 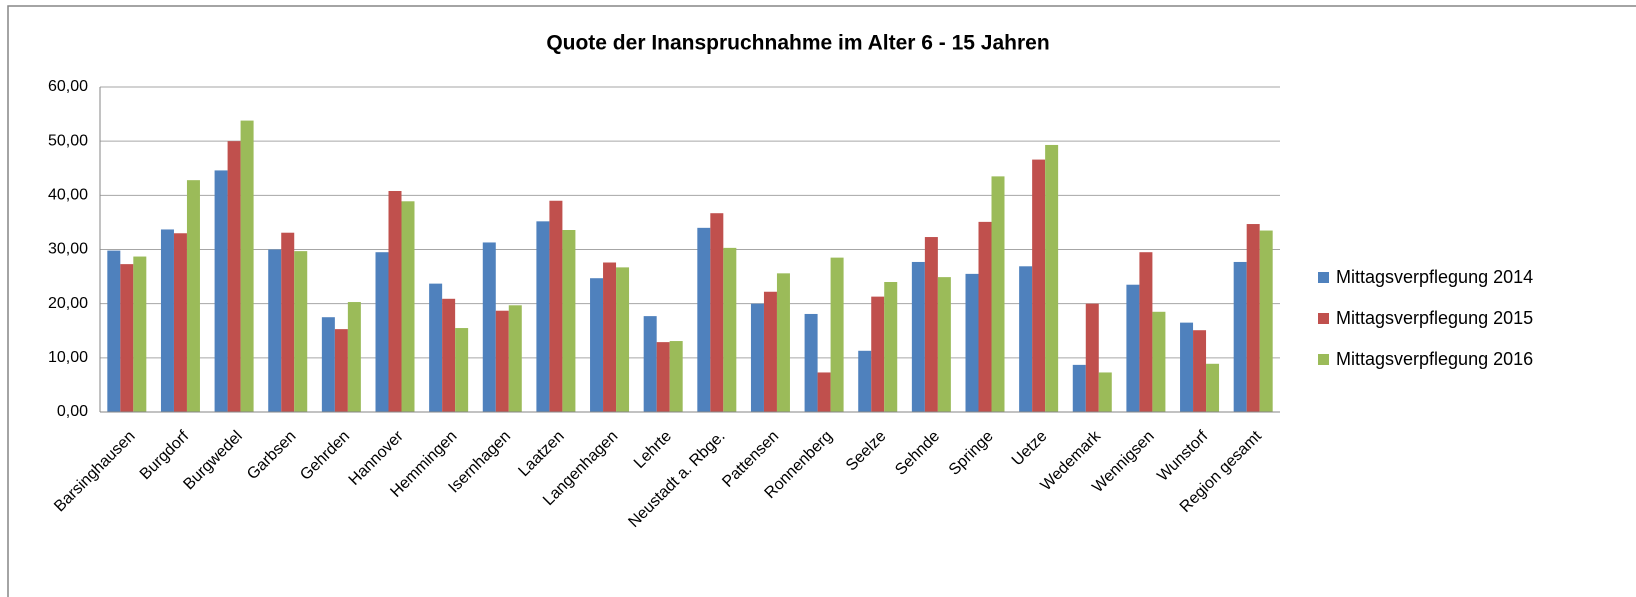 I want to click on y-tick-label: 10,00, so click(x=68, y=357).